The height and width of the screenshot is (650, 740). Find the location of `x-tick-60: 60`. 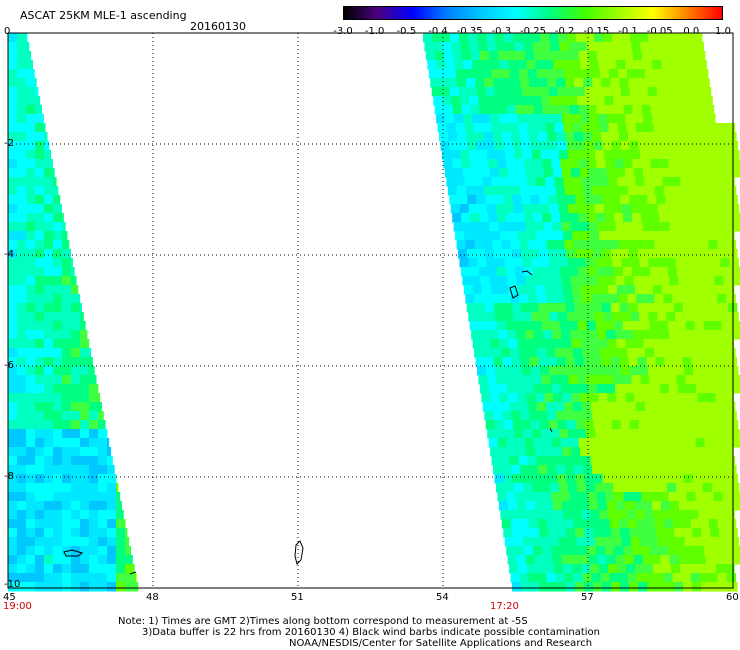

x-tick-60: 60 is located at coordinates (732, 597).